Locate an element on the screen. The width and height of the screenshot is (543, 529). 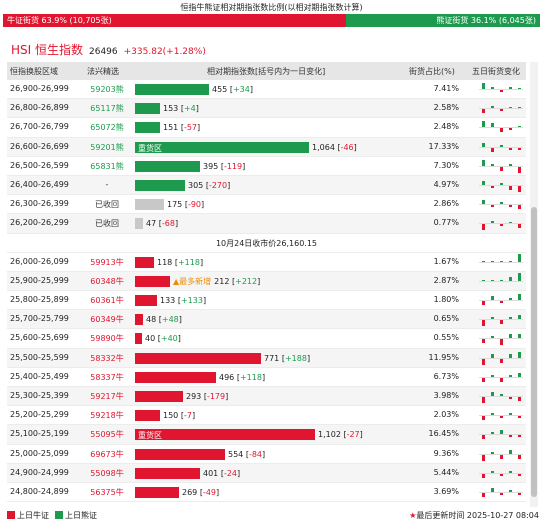
table-row: 24,800-24,899 56375牛 269 [-49] 3.69% is located at coordinates (266, 493).